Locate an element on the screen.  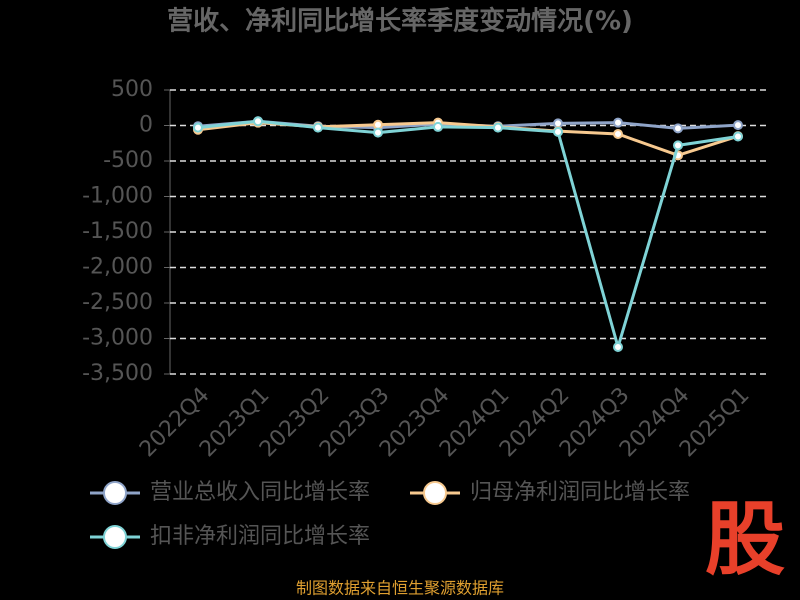
y-tick-label: -500 is located at coordinates (128, 160).